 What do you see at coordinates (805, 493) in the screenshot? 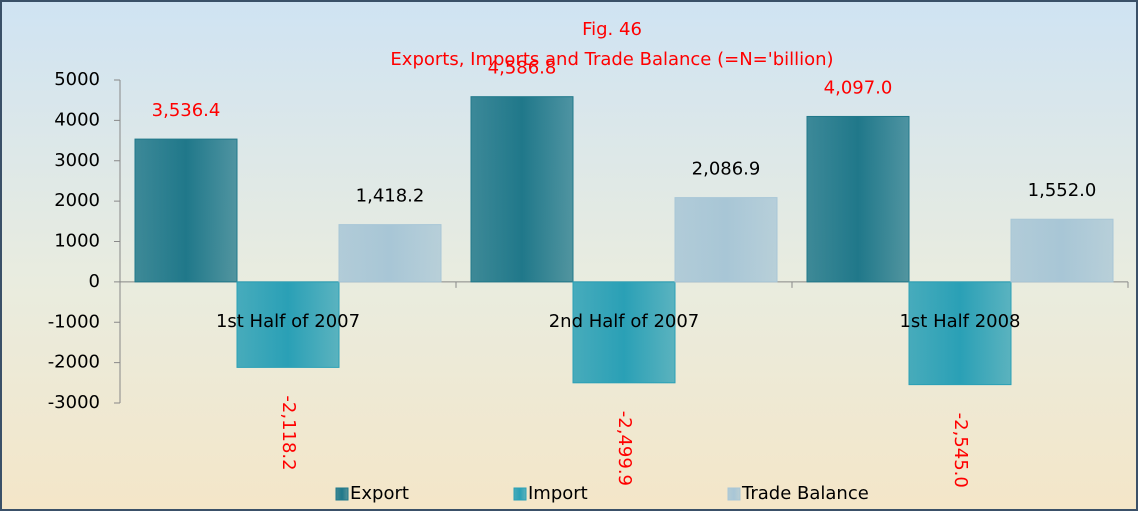
I see `legend-label: Trade Balance` at bounding box center [805, 493].